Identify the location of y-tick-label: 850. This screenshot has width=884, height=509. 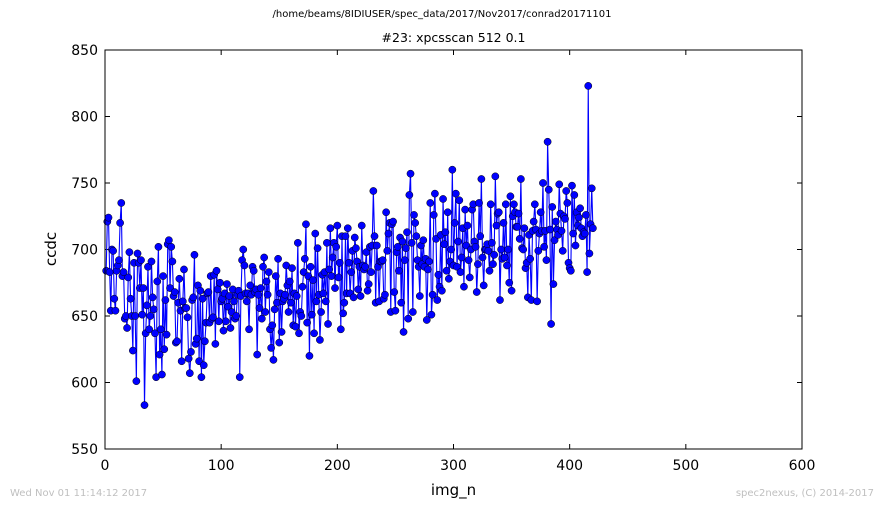
(84, 51).